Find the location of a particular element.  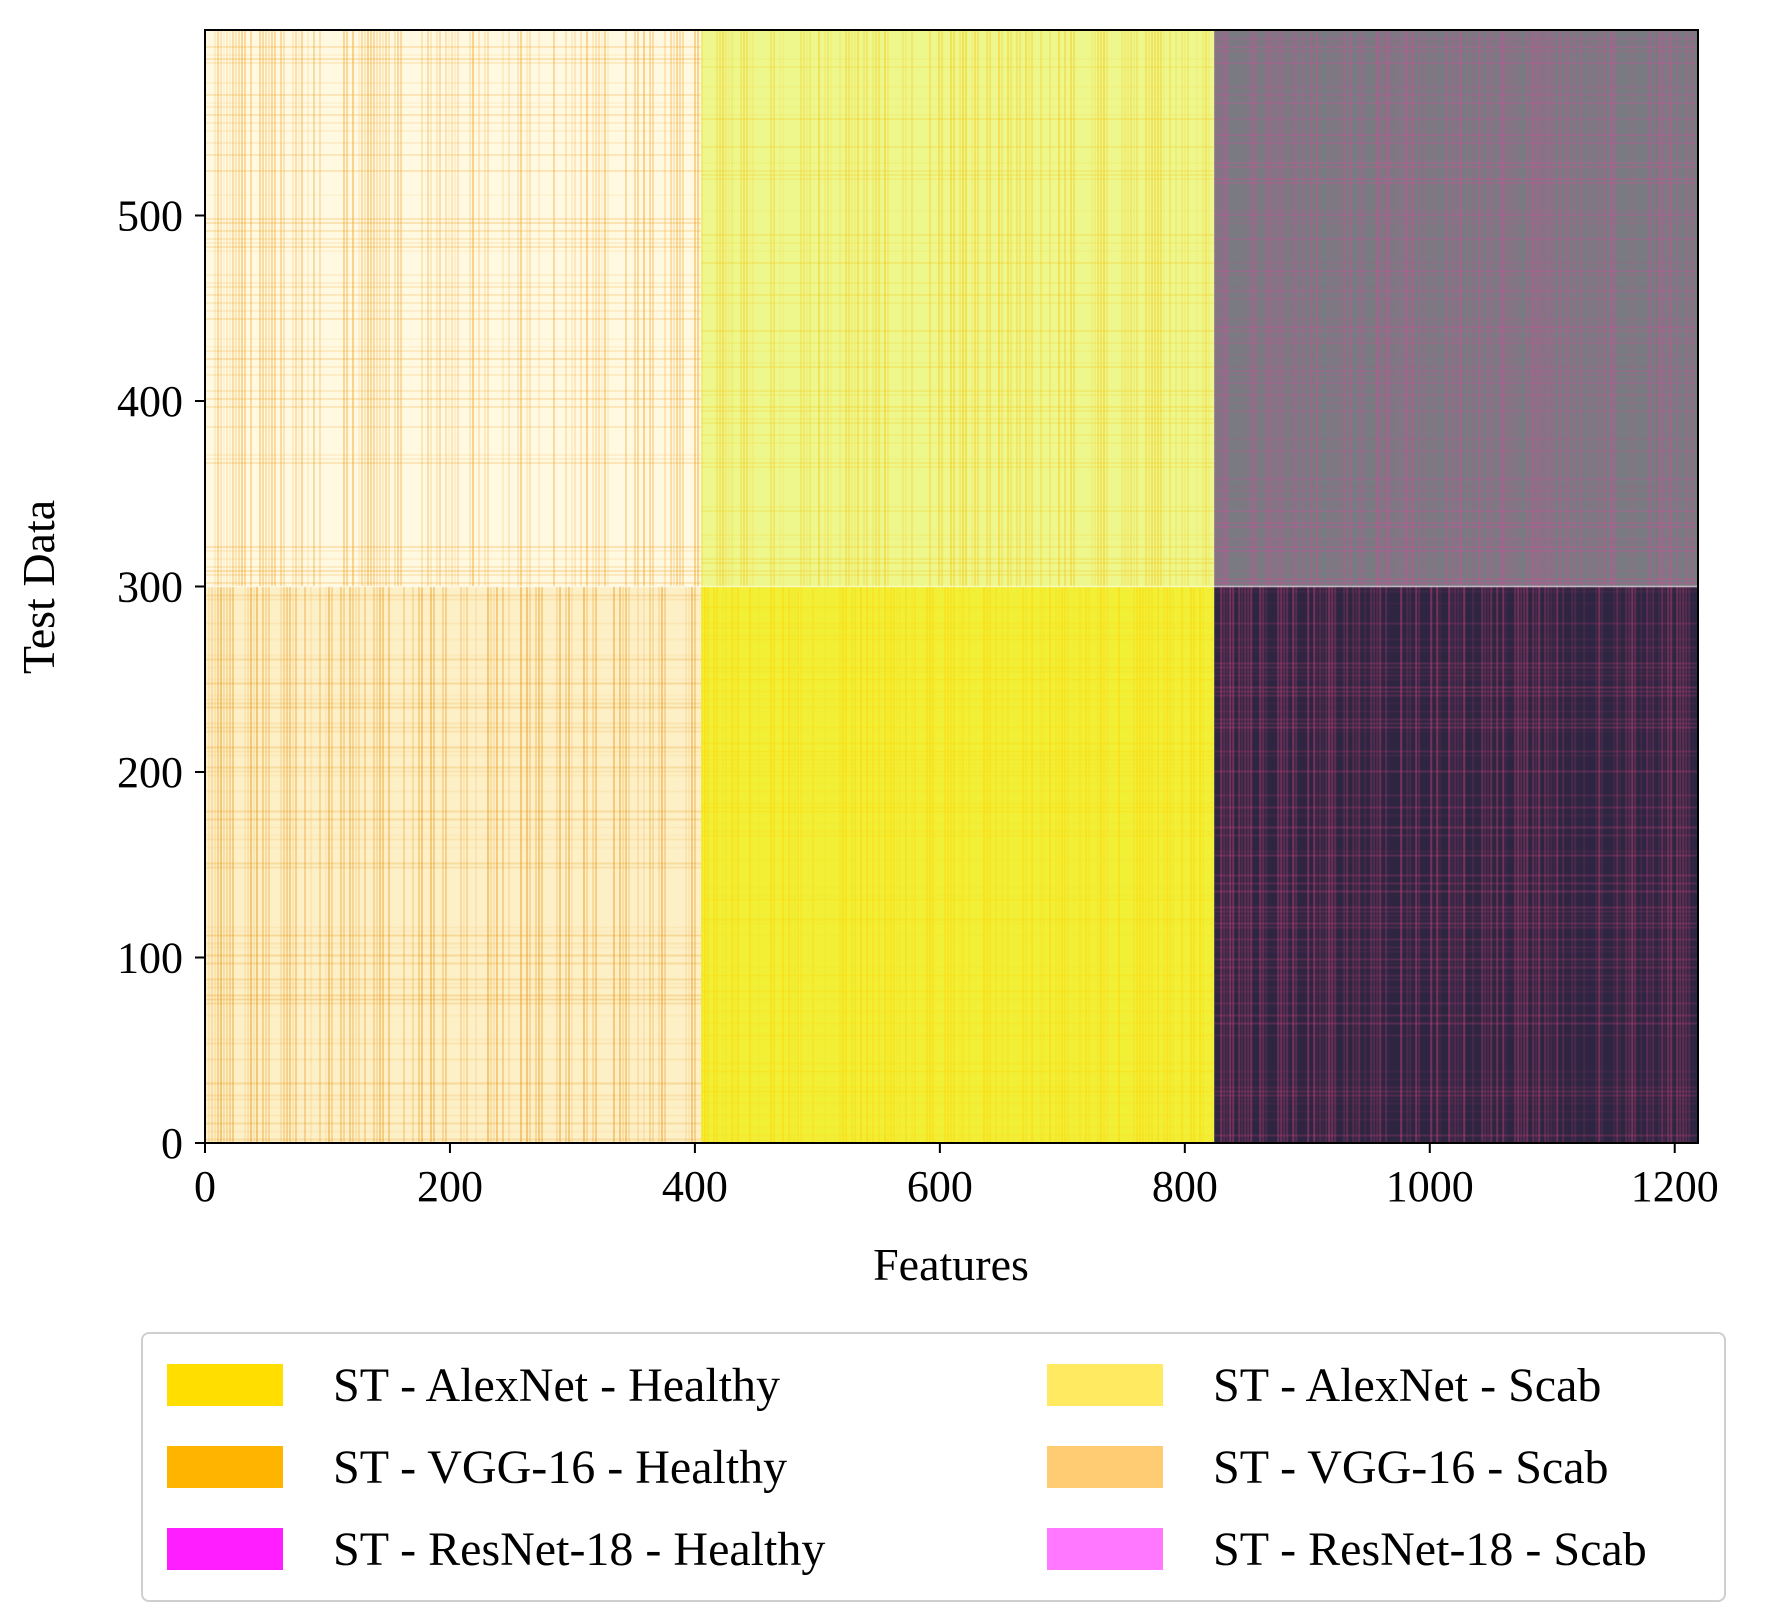

x-axis-title: Features is located at coordinates (951, 1264).